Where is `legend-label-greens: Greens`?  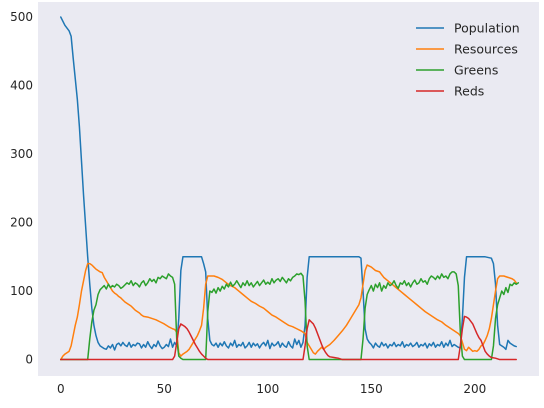
legend-label-greens: Greens is located at coordinates (476, 70).